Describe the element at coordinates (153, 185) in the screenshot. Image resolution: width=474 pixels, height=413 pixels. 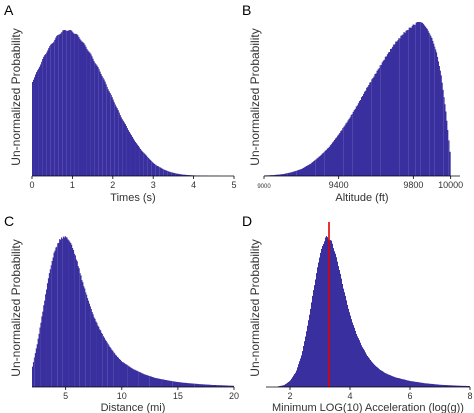
I see `x-tick-label: 3` at that location.